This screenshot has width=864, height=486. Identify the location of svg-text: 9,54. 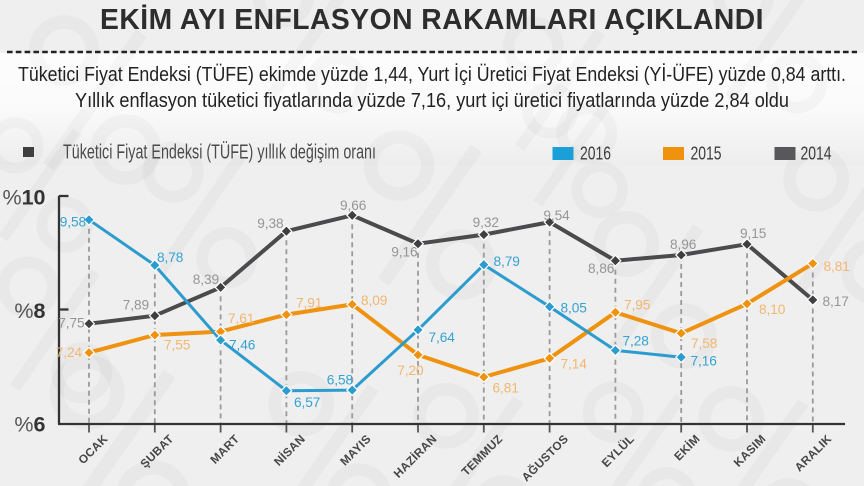
(556, 215).